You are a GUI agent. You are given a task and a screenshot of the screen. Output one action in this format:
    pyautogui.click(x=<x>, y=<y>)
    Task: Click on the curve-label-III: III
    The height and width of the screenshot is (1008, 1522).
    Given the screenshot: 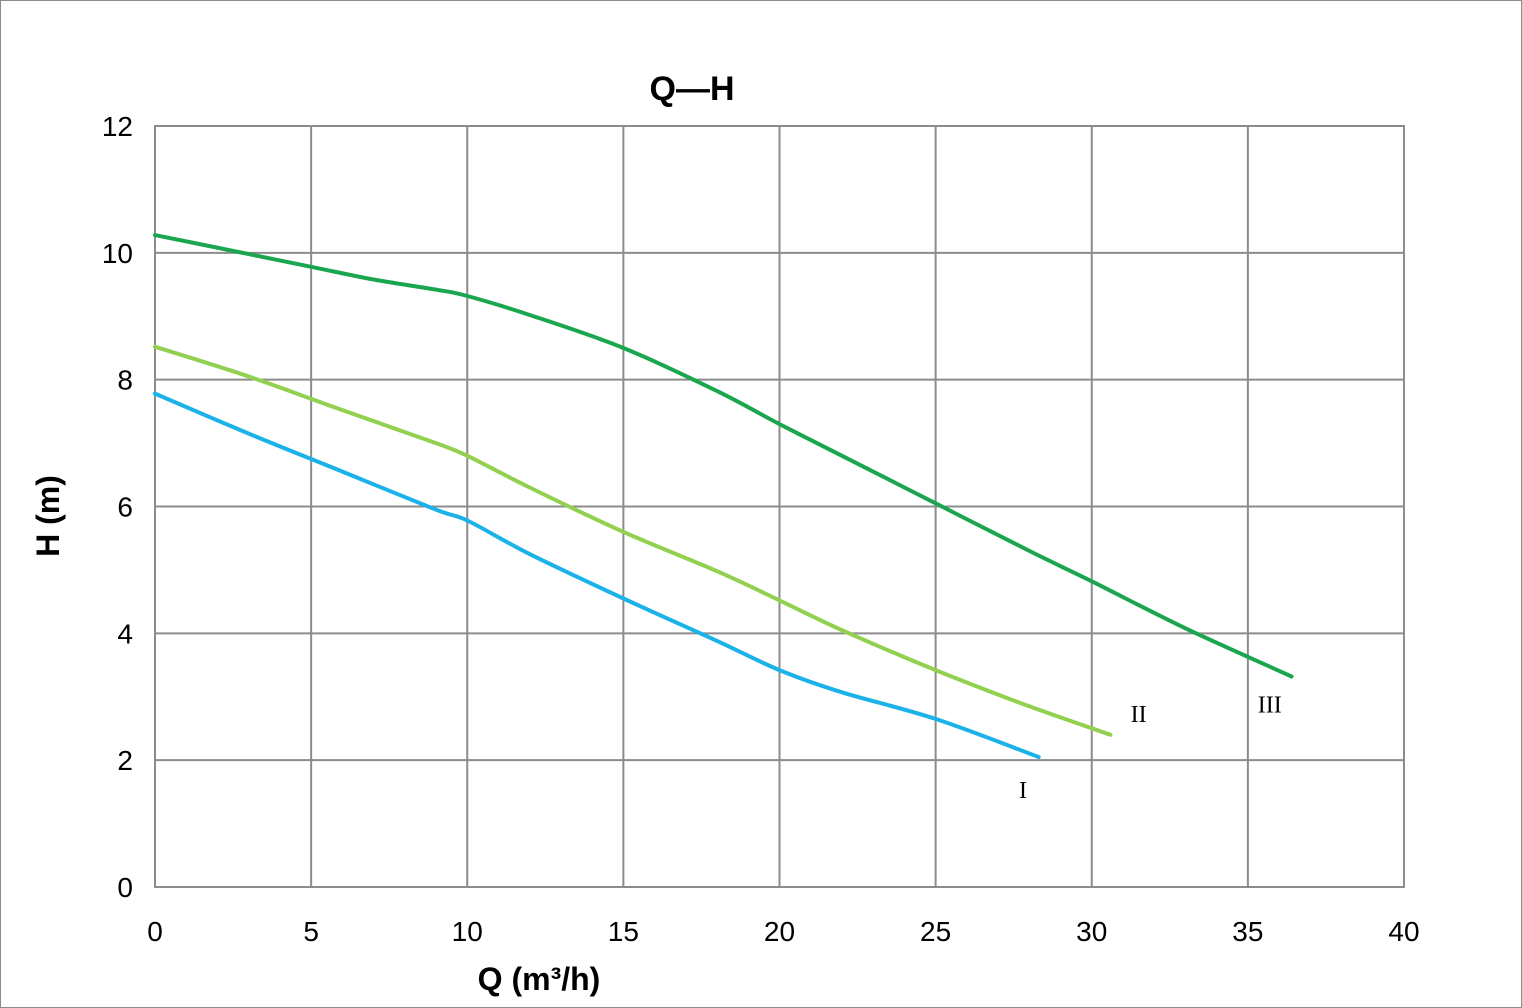 What is the action you would take?
    pyautogui.click(x=1270, y=706)
    